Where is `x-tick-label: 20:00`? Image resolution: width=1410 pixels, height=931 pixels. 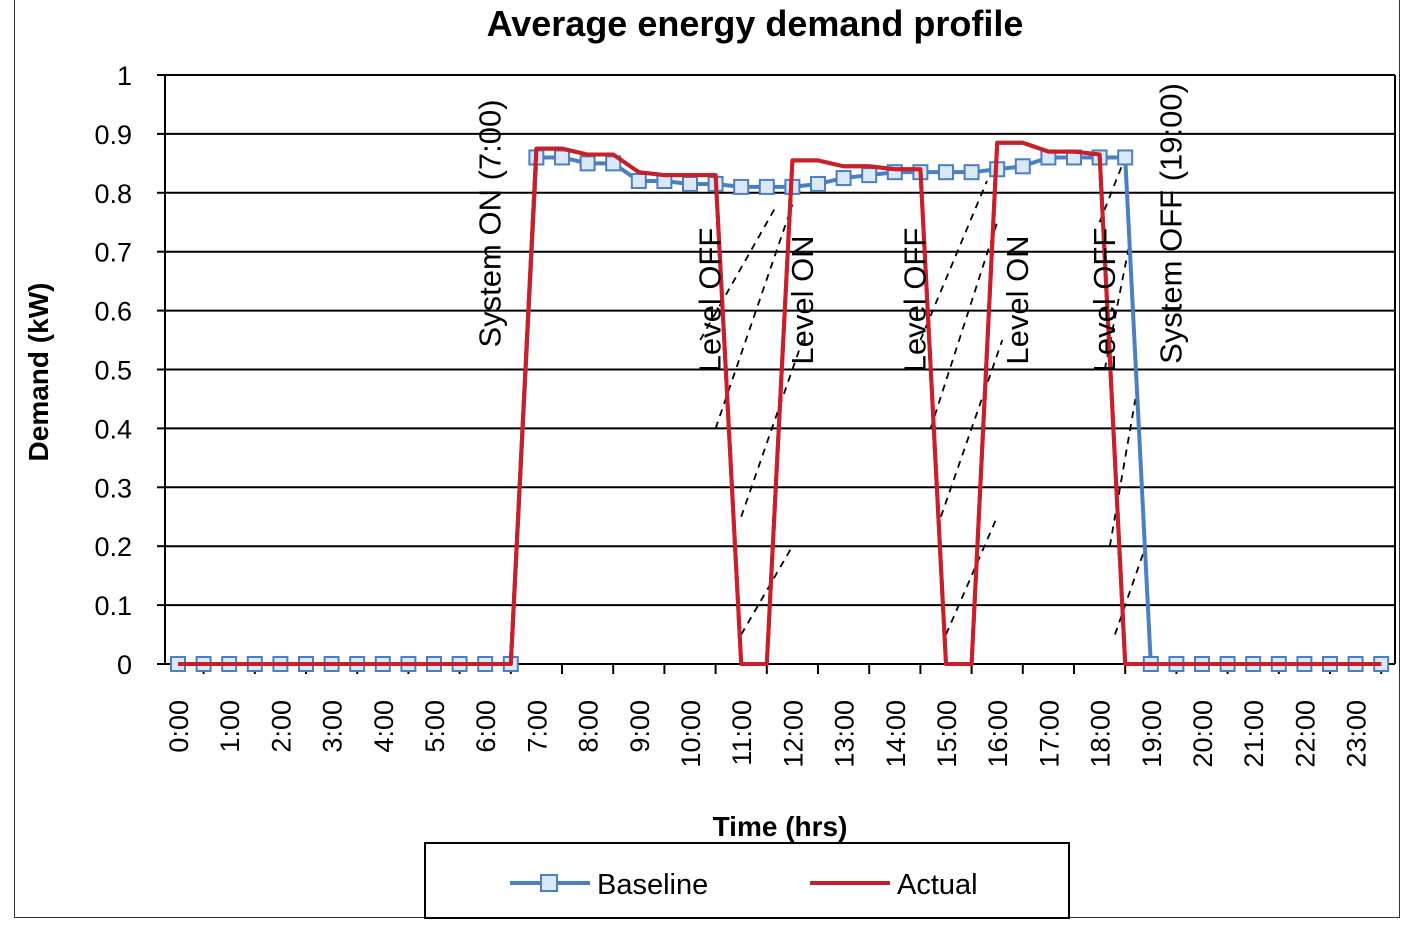 x-tick-label: 20:00 is located at coordinates (1203, 734).